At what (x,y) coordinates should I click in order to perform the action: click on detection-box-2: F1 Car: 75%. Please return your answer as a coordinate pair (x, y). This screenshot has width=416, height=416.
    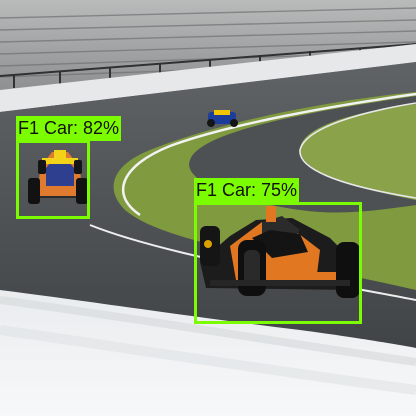
    Looking at the image, I should click on (278, 251).